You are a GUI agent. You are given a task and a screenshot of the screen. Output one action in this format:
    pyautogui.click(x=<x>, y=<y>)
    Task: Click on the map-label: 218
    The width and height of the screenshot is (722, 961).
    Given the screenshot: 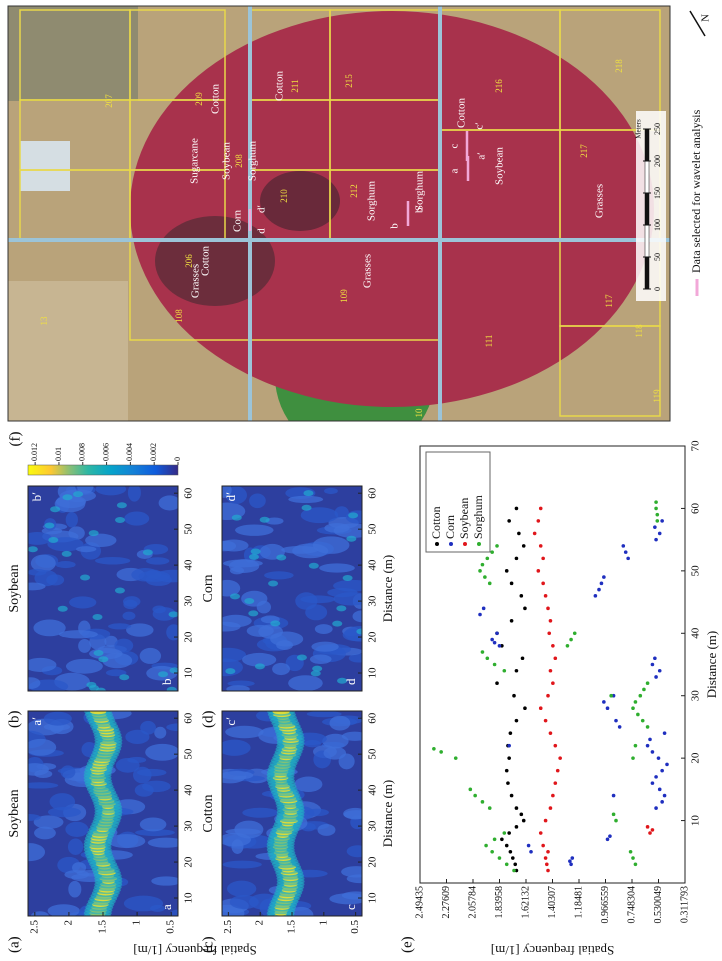 What is the action you would take?
    pyautogui.click(x=619, y=66)
    